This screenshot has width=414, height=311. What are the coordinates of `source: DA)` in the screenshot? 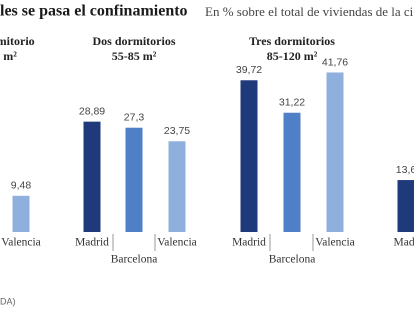 It's located at (8, 301).